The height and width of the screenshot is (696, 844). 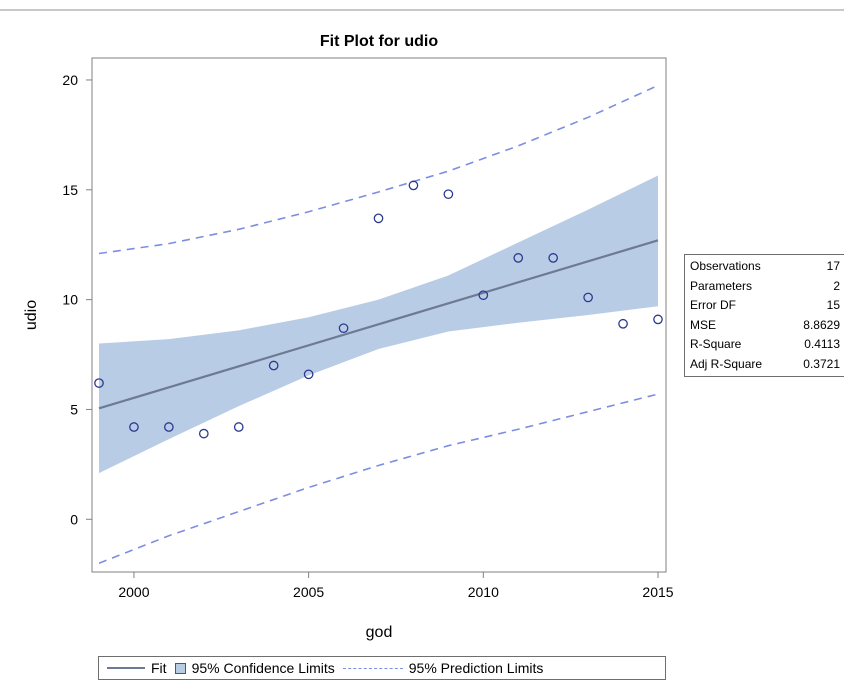 What do you see at coordinates (379, 41) in the screenshot?
I see `chart-title: Fit Plot for udio` at bounding box center [379, 41].